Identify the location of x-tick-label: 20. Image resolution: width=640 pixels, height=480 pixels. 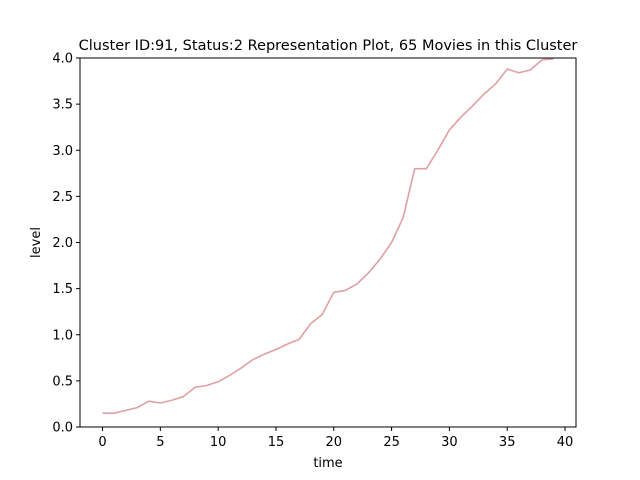
(334, 442).